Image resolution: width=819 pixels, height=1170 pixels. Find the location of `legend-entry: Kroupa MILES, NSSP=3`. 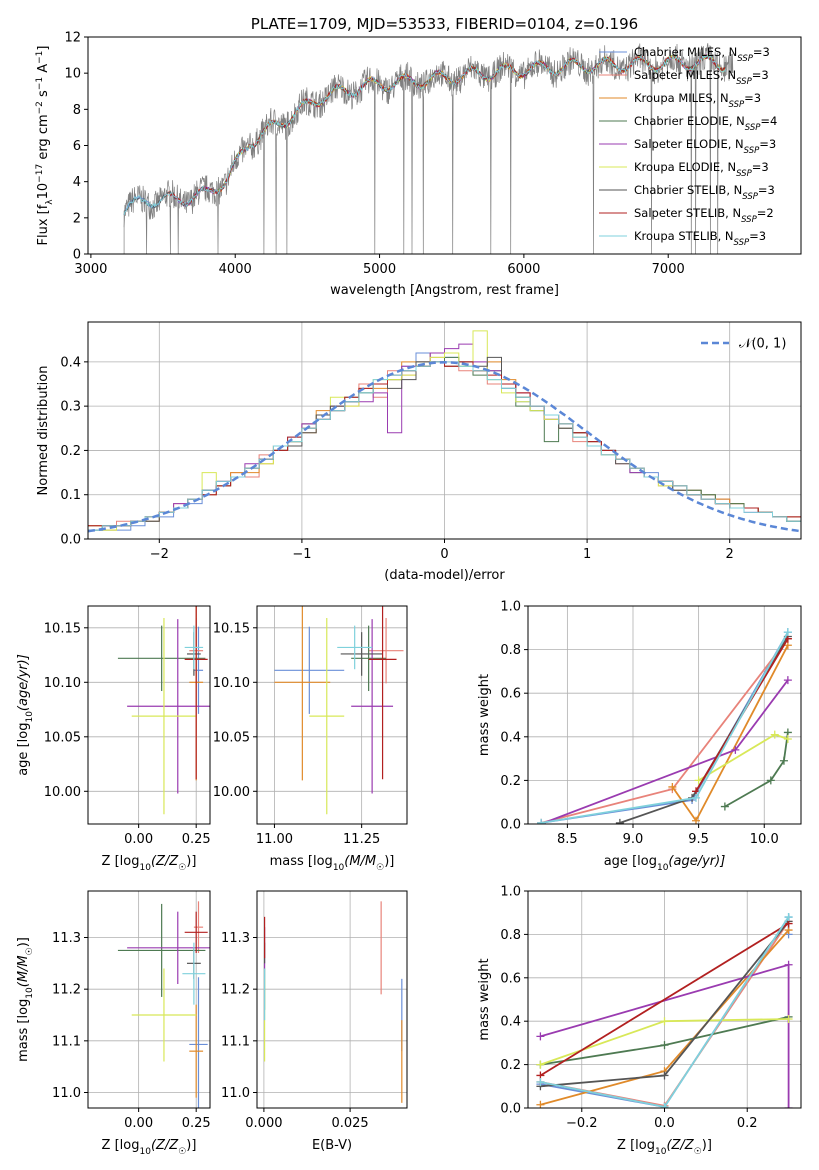

legend-entry: Kroupa MILES, NSSP=3 is located at coordinates (697, 100).